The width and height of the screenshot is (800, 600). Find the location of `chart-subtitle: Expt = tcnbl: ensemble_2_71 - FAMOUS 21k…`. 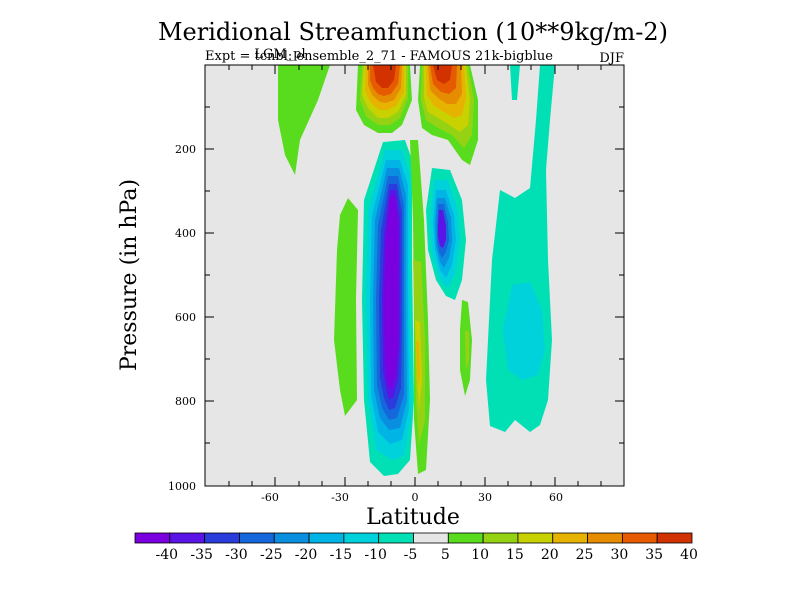

chart-subtitle: Expt = tcnbl: ensemble_2_71 - FAMOUS 21k… is located at coordinates (379, 56).